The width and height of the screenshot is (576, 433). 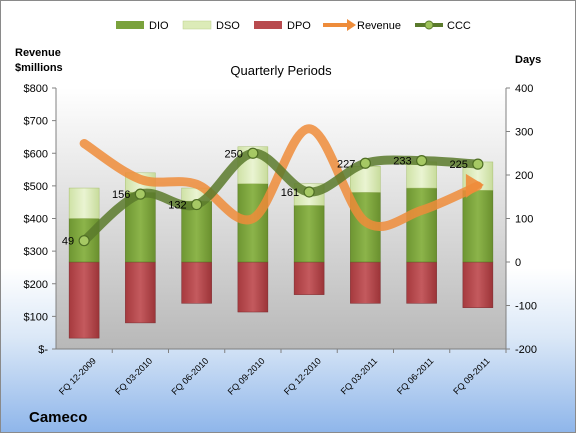 I want to click on right-tick-label: 300, so click(x=524, y=133).